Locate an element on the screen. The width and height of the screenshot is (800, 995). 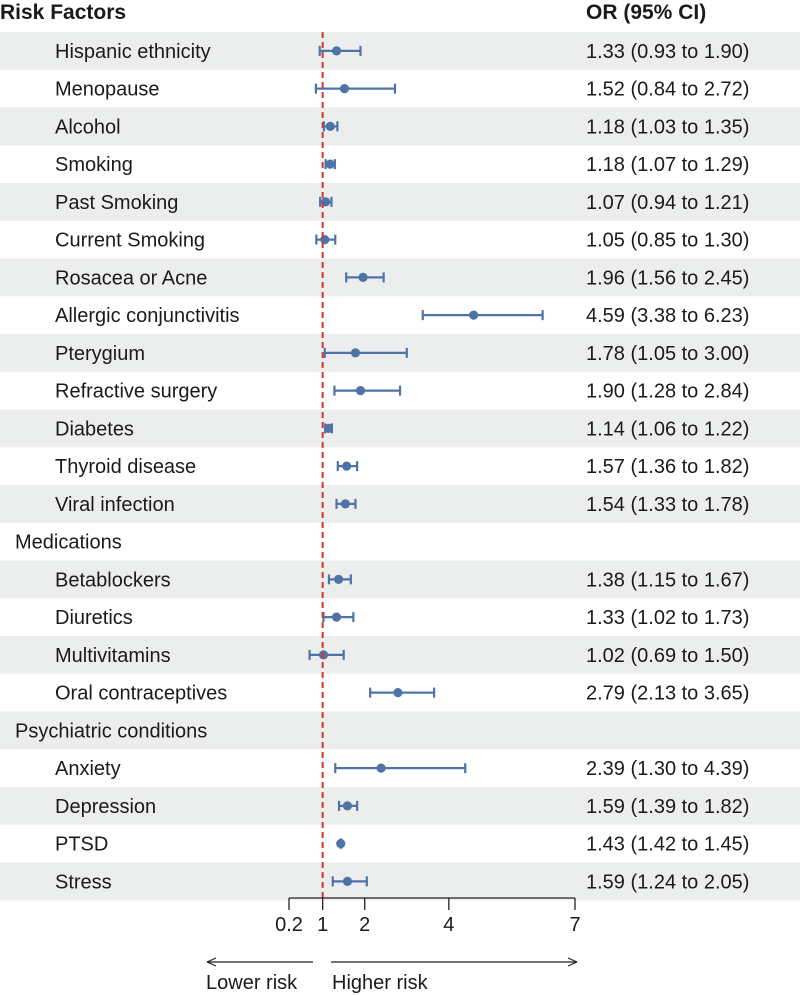
direction-indicator: Lower risk Higher risk is located at coordinates (392, 975).